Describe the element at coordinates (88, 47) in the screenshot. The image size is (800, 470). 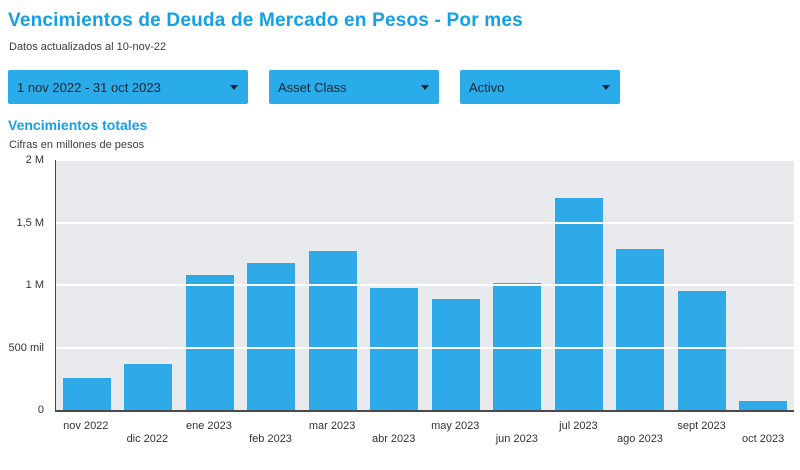
I see `updated-at-text: Datos actualizados al 10-nov-22` at that location.